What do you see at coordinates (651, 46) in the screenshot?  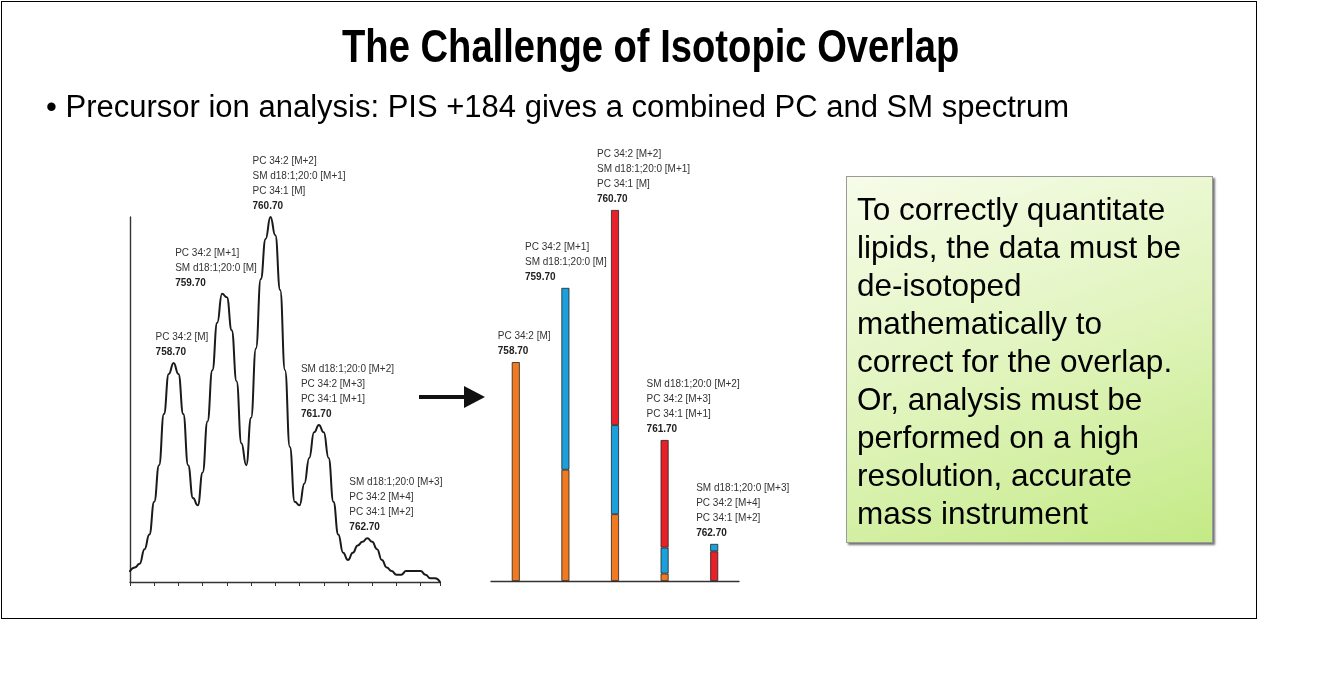 I see `text: The Challenge of Isotopic Overlap` at bounding box center [651, 46].